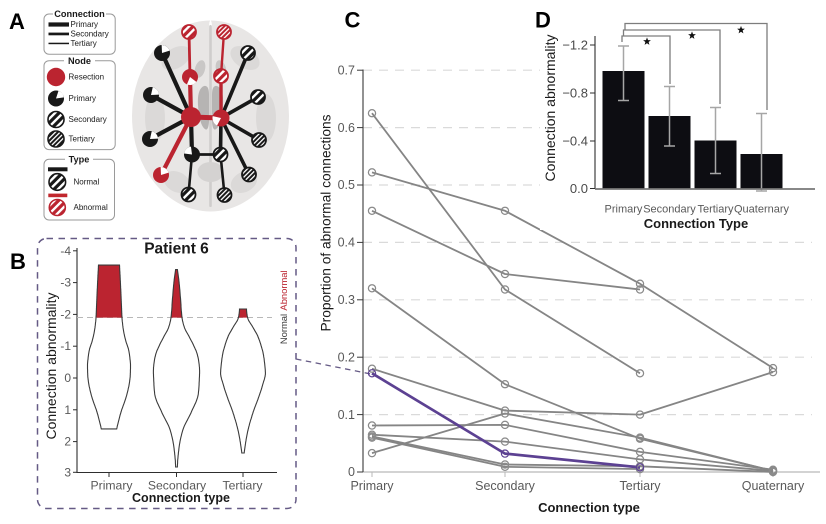 Image resolution: width=826 pixels, height=524 pixels. I want to click on svg-text: 0.6, so click(346, 128).